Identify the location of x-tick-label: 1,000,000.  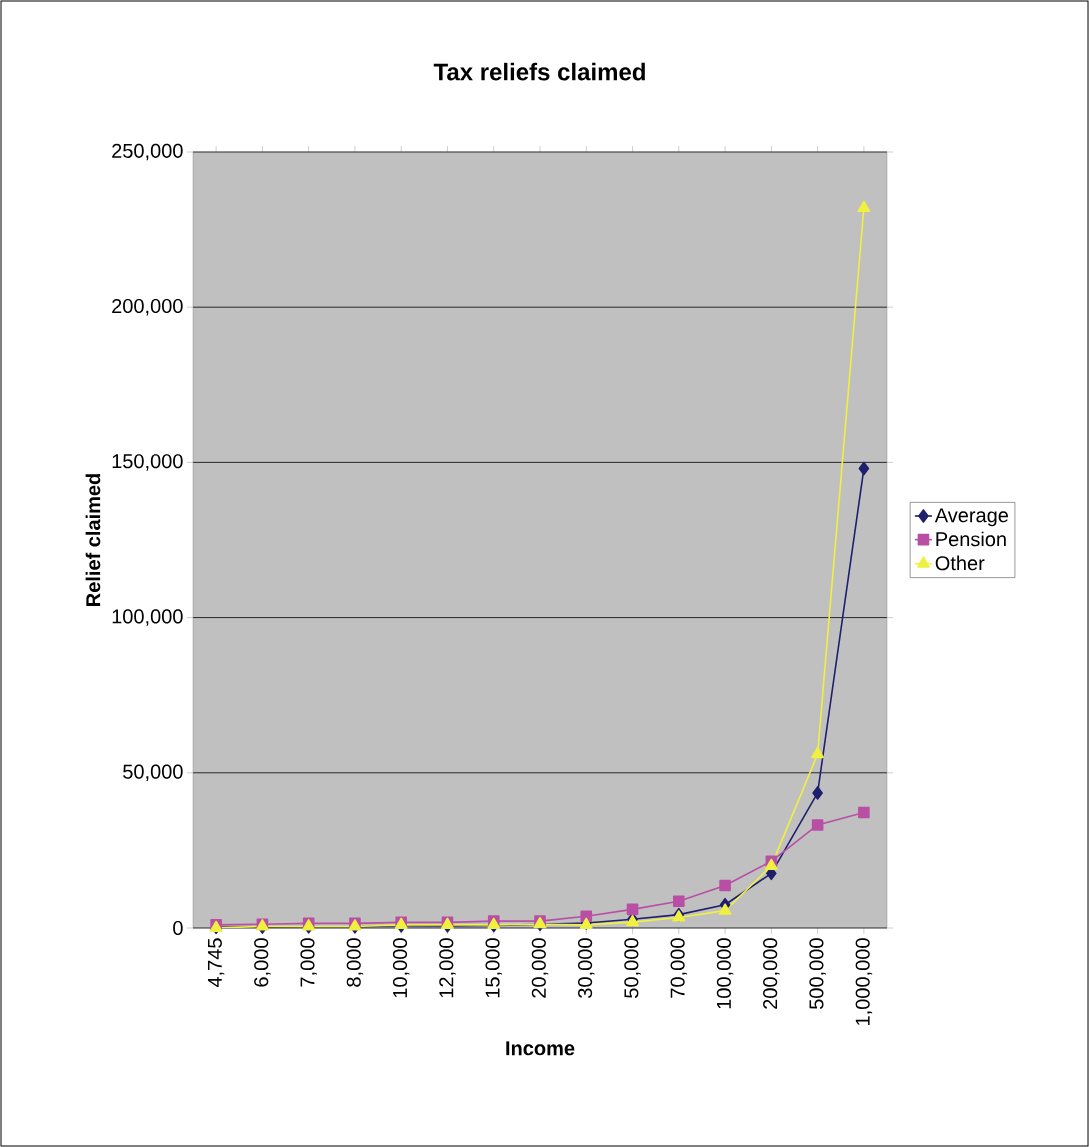
(864, 981).